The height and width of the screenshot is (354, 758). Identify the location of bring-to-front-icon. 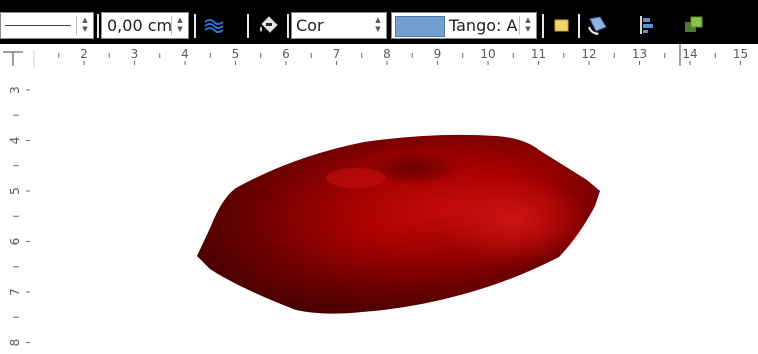
(694, 24).